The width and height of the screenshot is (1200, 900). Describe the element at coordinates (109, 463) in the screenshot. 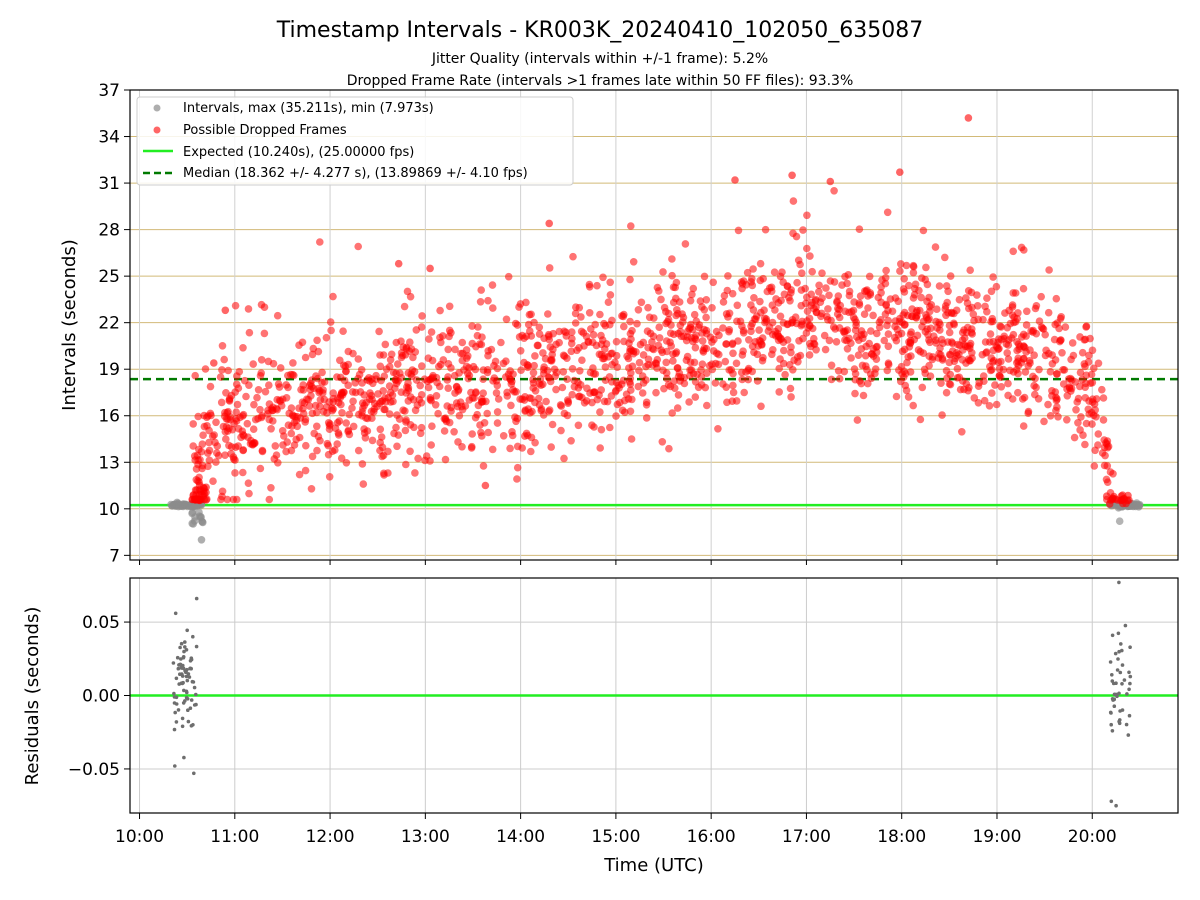

I see `top-y-tick-label: 13` at that location.